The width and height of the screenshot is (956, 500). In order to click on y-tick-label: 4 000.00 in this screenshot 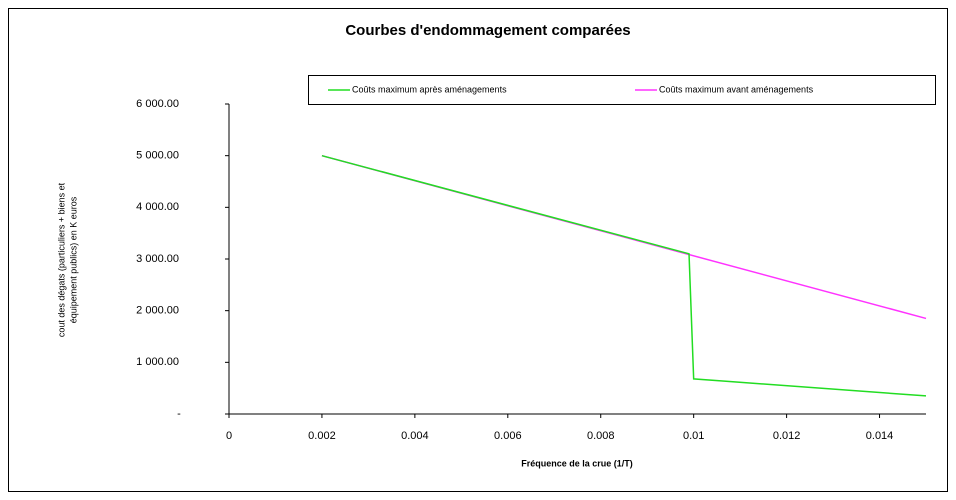, I will do `click(157, 207)`.